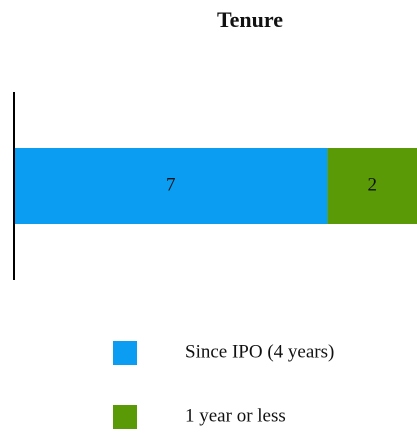  What do you see at coordinates (235, 415) in the screenshot?
I see `legend-label: 1 year or less` at bounding box center [235, 415].